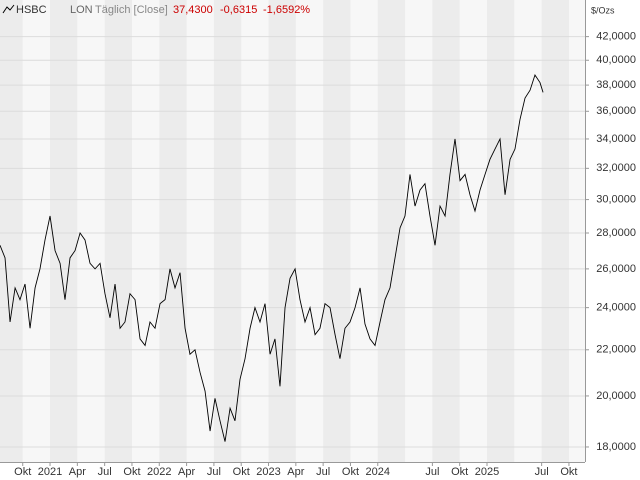  Describe the element at coordinates (616, 37) in the screenshot. I see `y-tick-label: 42,0000` at that location.